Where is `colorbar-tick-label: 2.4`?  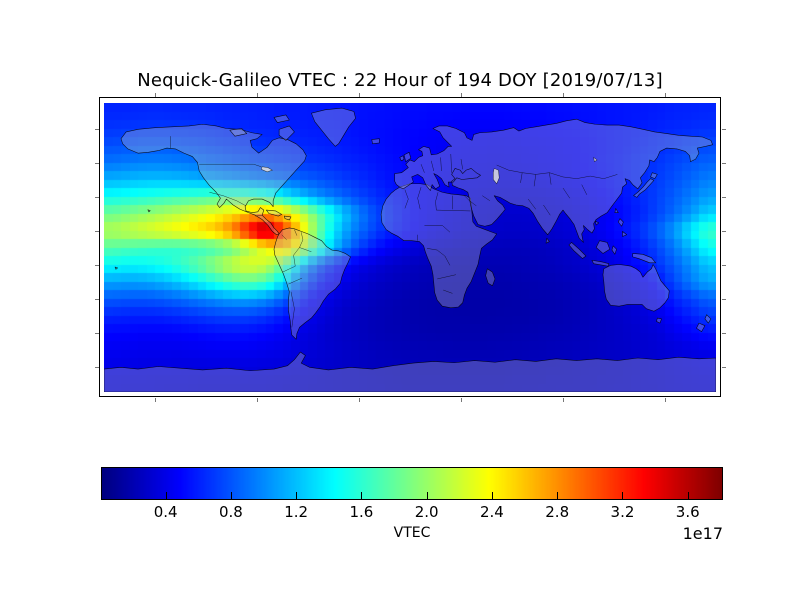
colorbar-tick-label: 2.4 is located at coordinates (492, 512).